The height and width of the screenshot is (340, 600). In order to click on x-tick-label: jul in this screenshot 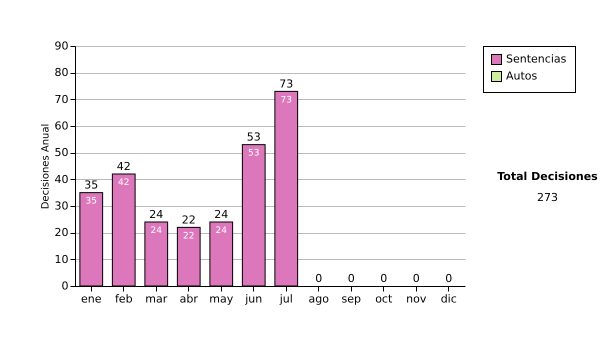, I will do `click(285, 299)`.